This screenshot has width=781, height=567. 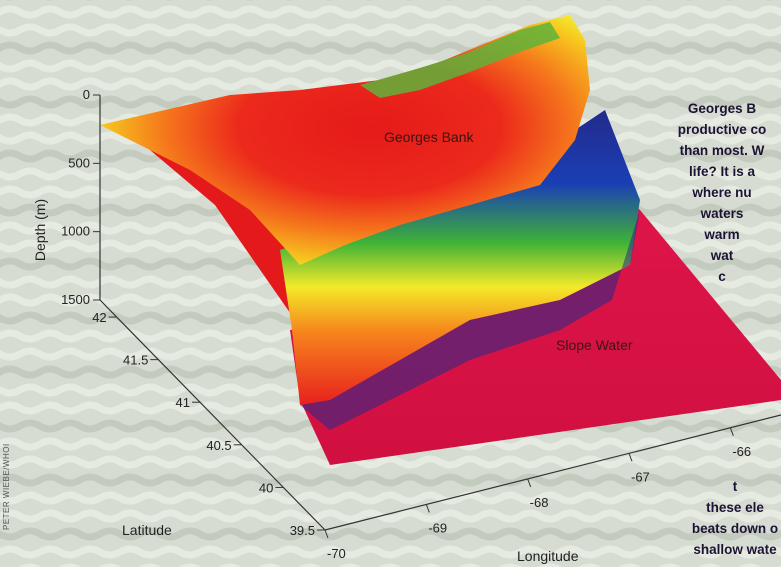 I want to click on northern-ridge, so click(x=460, y=60).